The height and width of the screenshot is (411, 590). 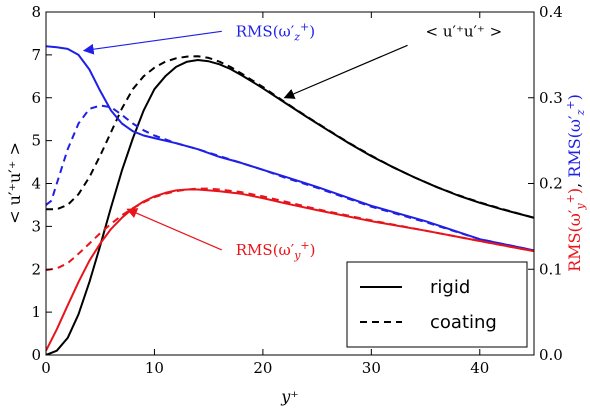 I want to click on y-axis-left-label: < u′⁺u′⁺ >, so click(x=14, y=183).